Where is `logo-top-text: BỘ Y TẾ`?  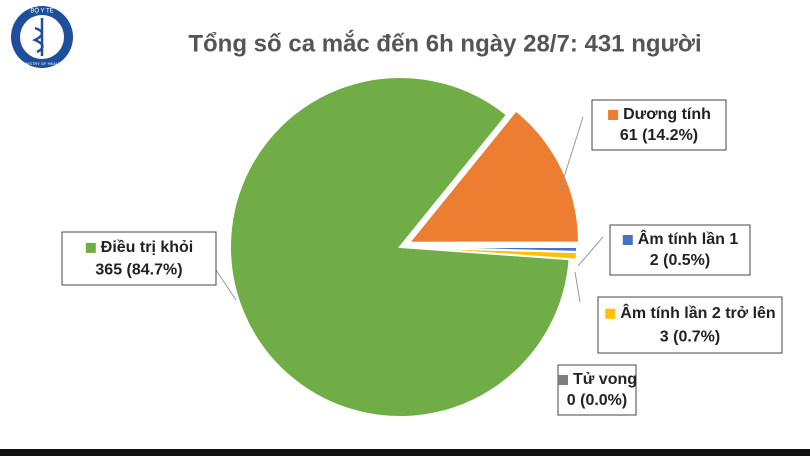
logo-top-text: BỘ Y TẾ is located at coordinates (41, 11).